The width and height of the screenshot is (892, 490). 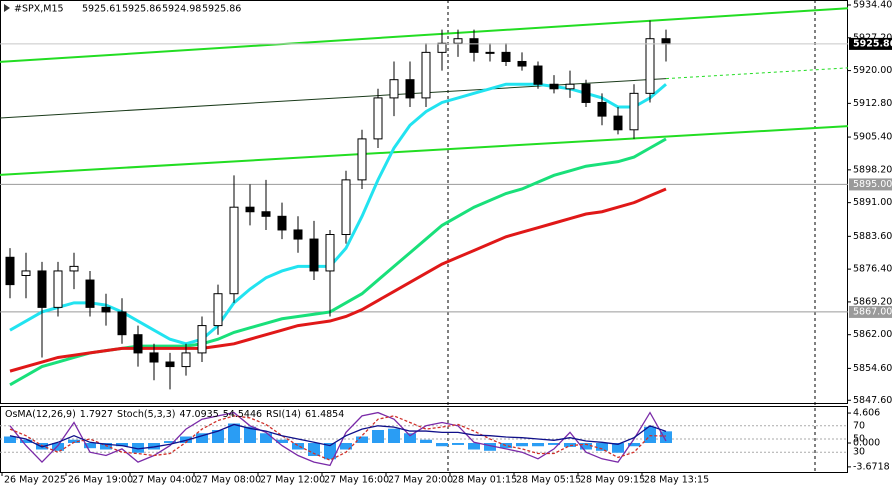 I want to click on symbol-title: #SPX,M15, so click(x=39, y=9).